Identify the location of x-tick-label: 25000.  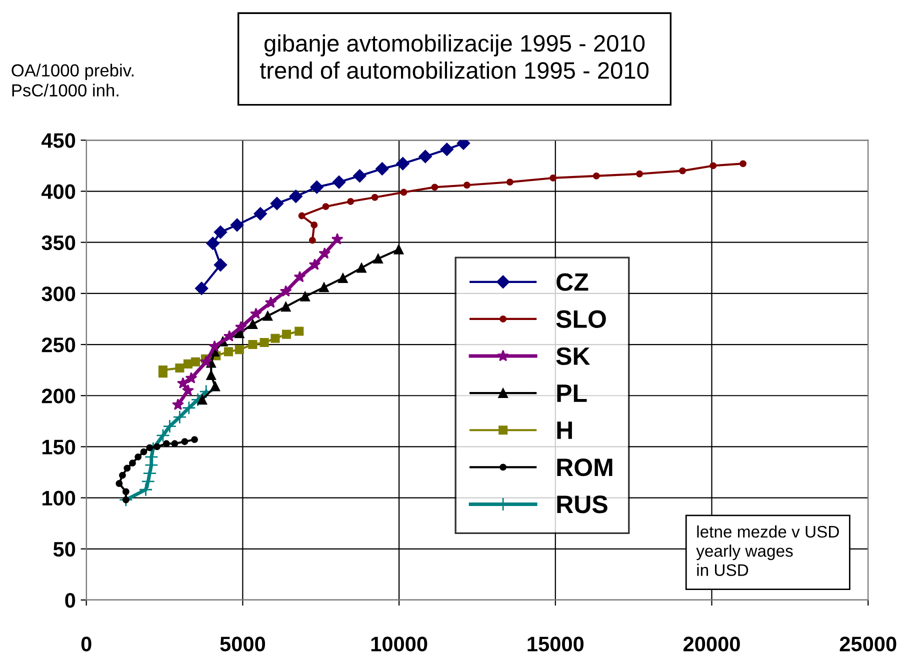
(868, 644).